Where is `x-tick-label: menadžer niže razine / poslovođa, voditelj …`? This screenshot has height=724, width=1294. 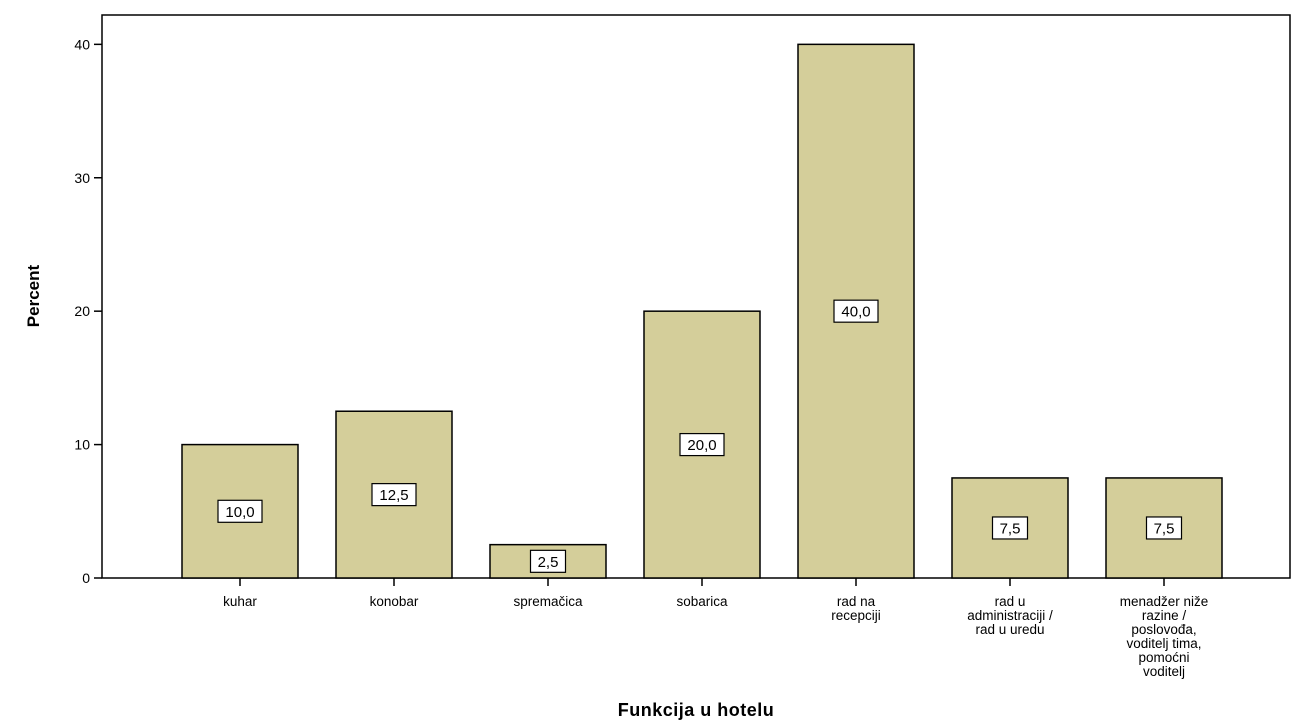 x-tick-label: menadžer niže razine / poslovođa, voditelj … is located at coordinates (1164, 636).